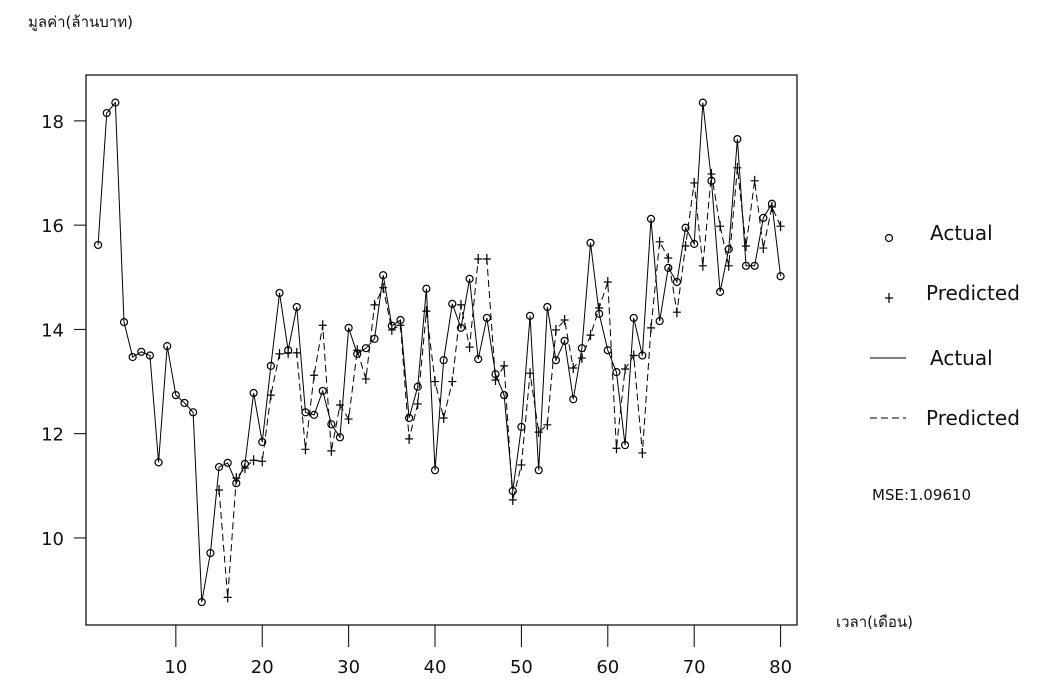 The height and width of the screenshot is (689, 1039). I want to click on x-tick-label: 20, so click(262, 667).